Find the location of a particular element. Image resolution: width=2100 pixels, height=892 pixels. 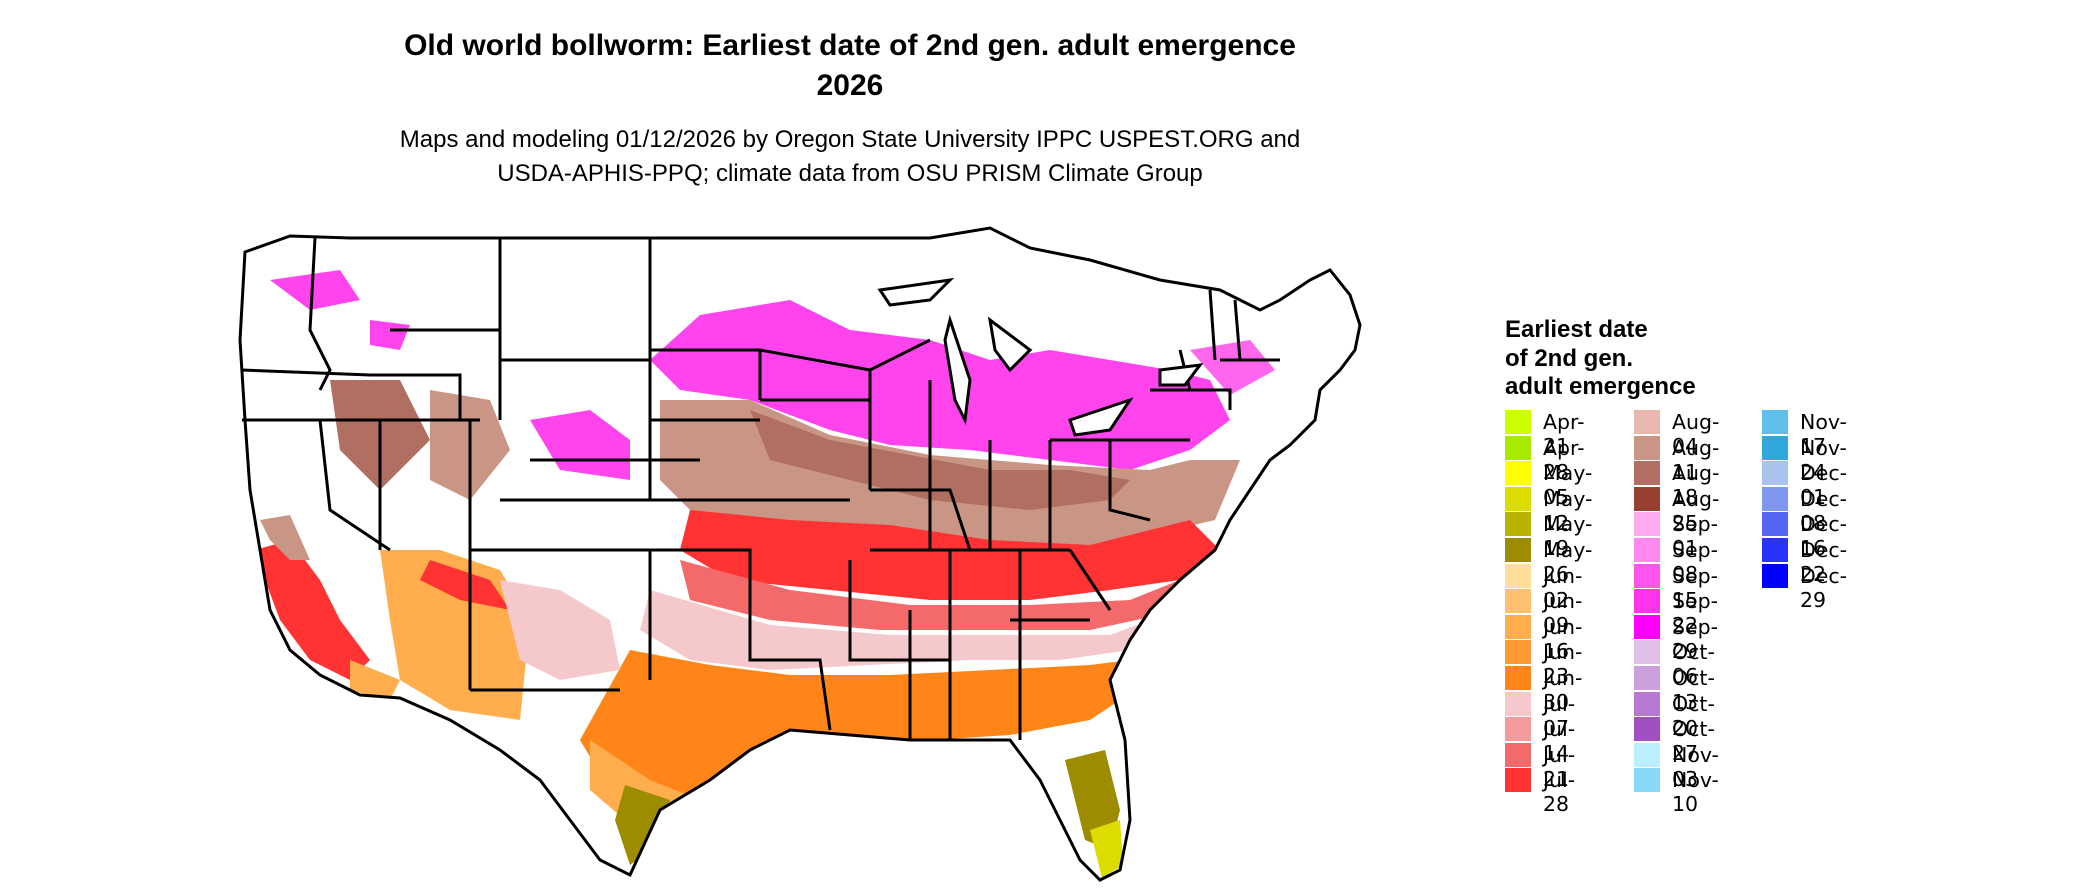

legend-label: Oct-27 is located at coordinates (1693, 741).